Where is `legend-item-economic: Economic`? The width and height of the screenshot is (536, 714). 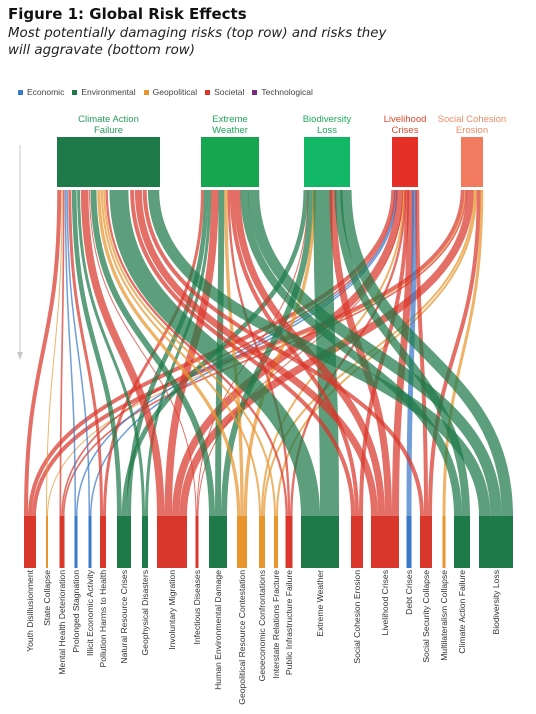 legend-item-economic: Economic is located at coordinates (41, 92).